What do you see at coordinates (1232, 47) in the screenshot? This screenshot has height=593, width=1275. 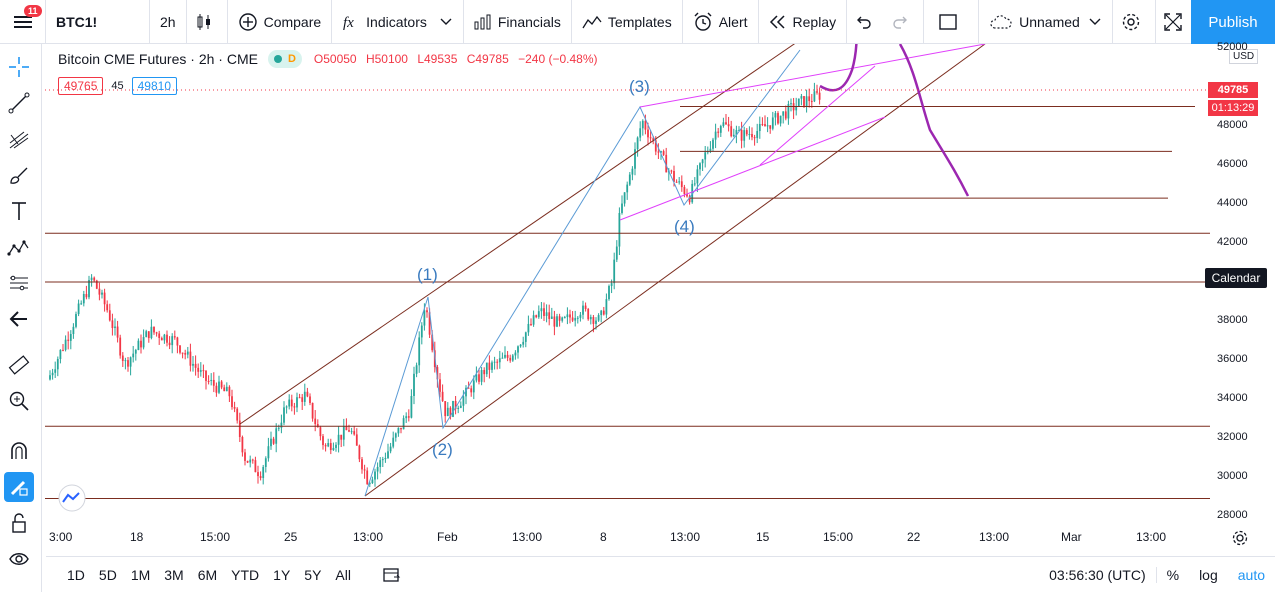 I see `price-tick-label: 52000` at bounding box center [1232, 47].